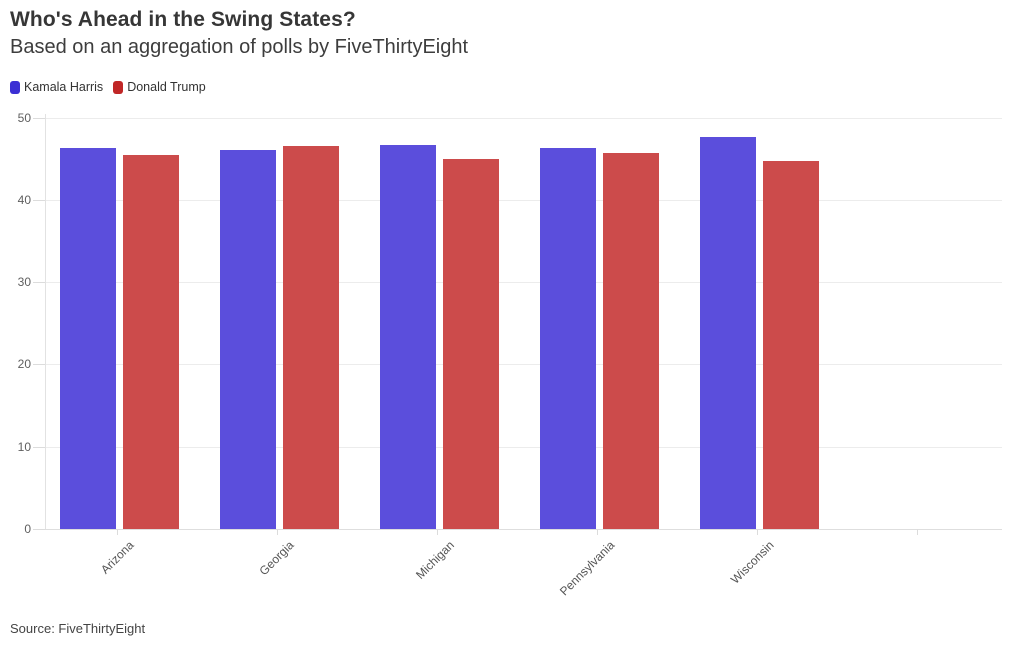  I want to click on source-note: Source: FiveThirtyEight, so click(78, 628).